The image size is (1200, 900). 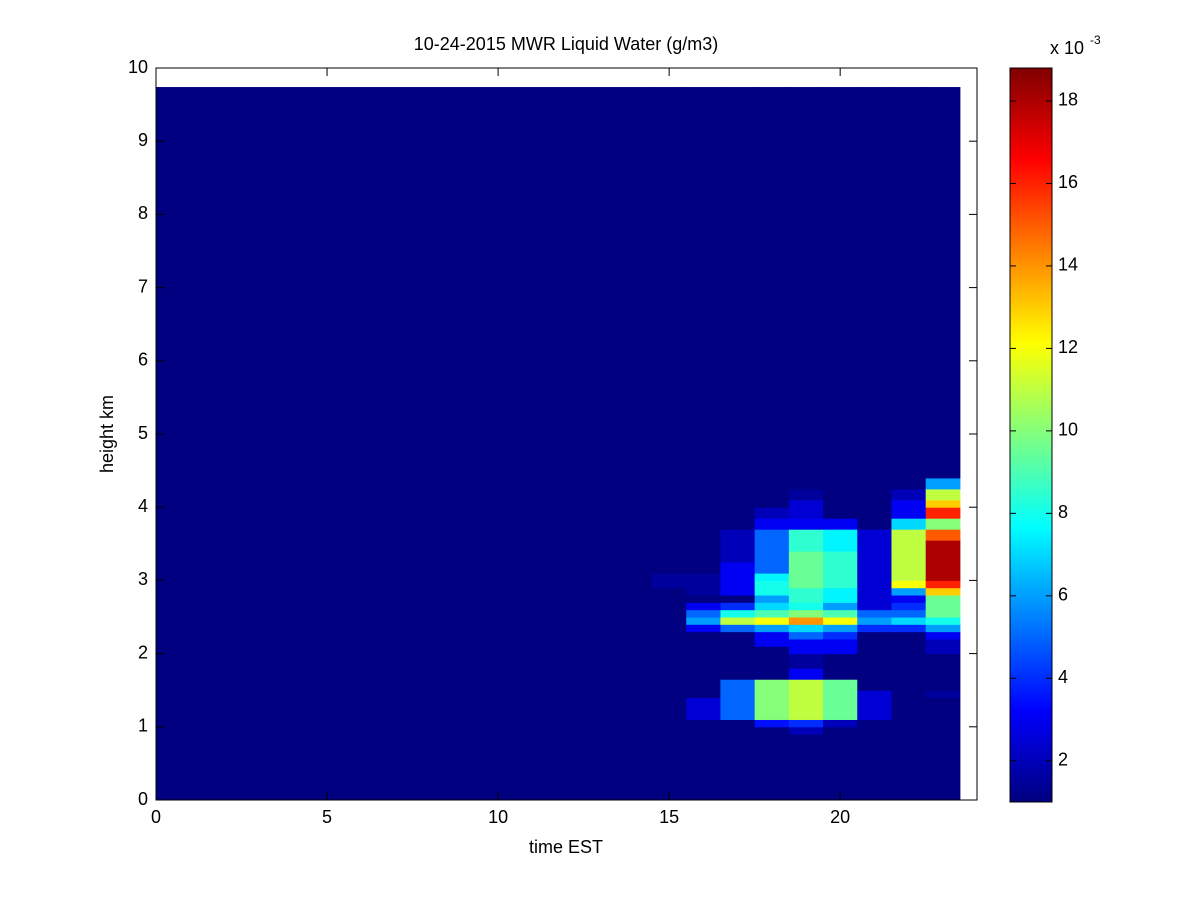 What do you see at coordinates (1068, 347) in the screenshot?
I see `colorbar-tick-label: 12` at bounding box center [1068, 347].